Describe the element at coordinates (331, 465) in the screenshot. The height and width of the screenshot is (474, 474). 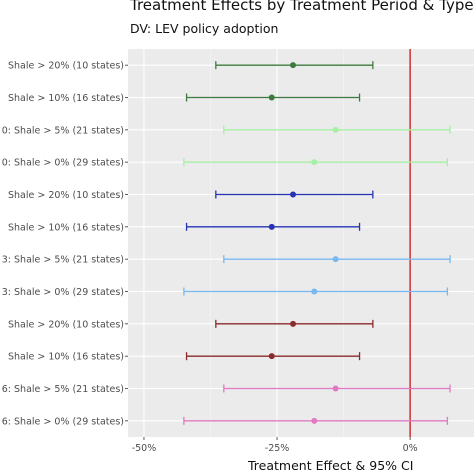
I see `x-axis-title: Treatment Effect & 95% CI` at that location.